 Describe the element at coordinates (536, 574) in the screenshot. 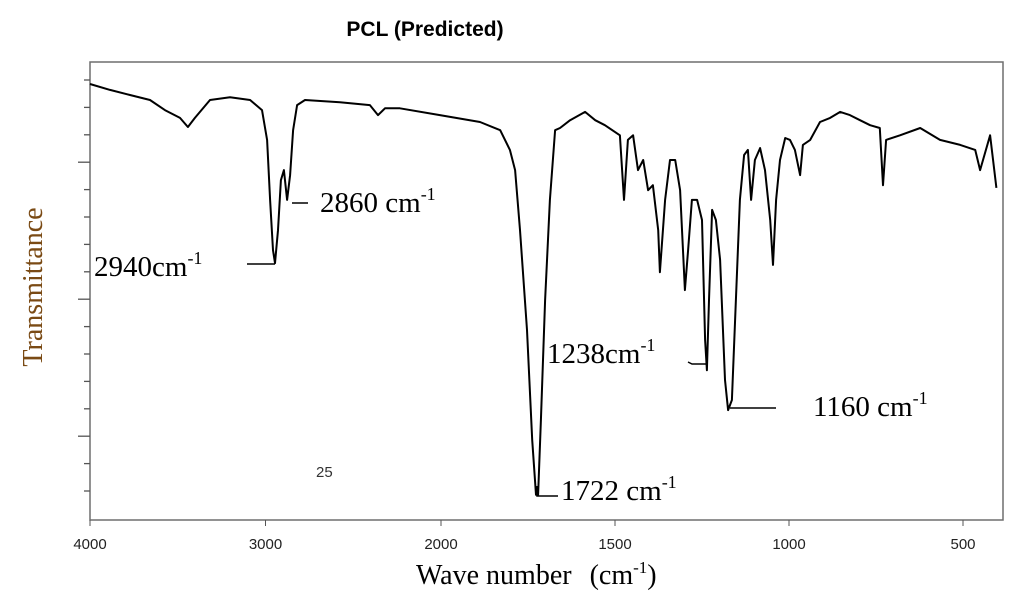

I see `x-axis-label: Wave number (cm-1)` at that location.